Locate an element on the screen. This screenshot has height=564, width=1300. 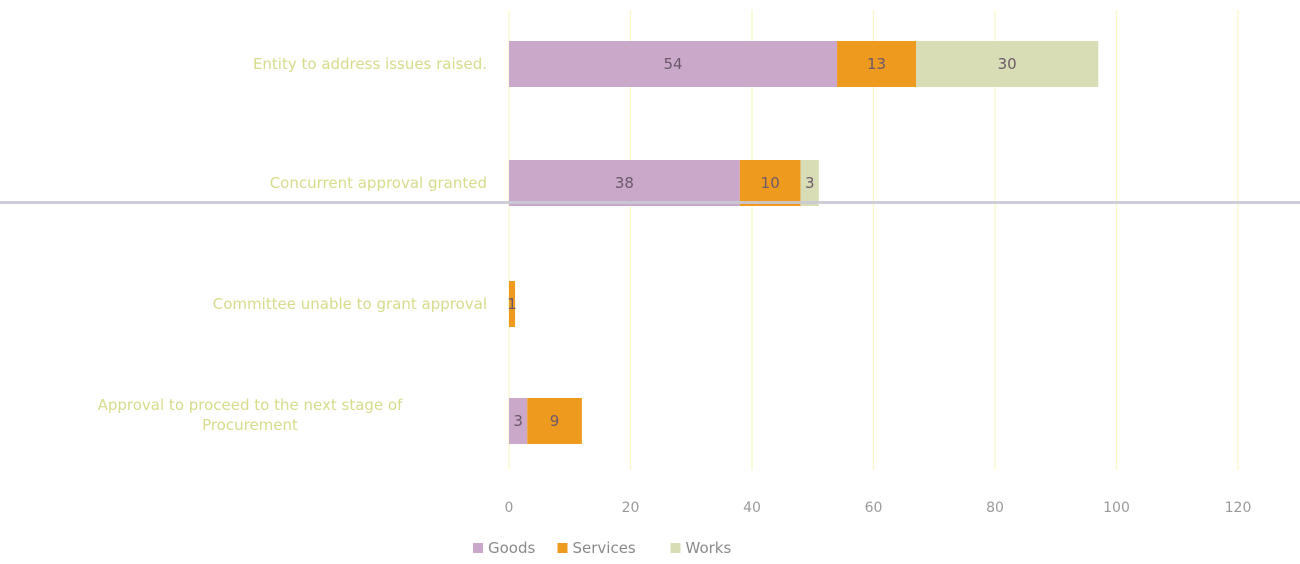
x-tick-label: 0 is located at coordinates (509, 508).